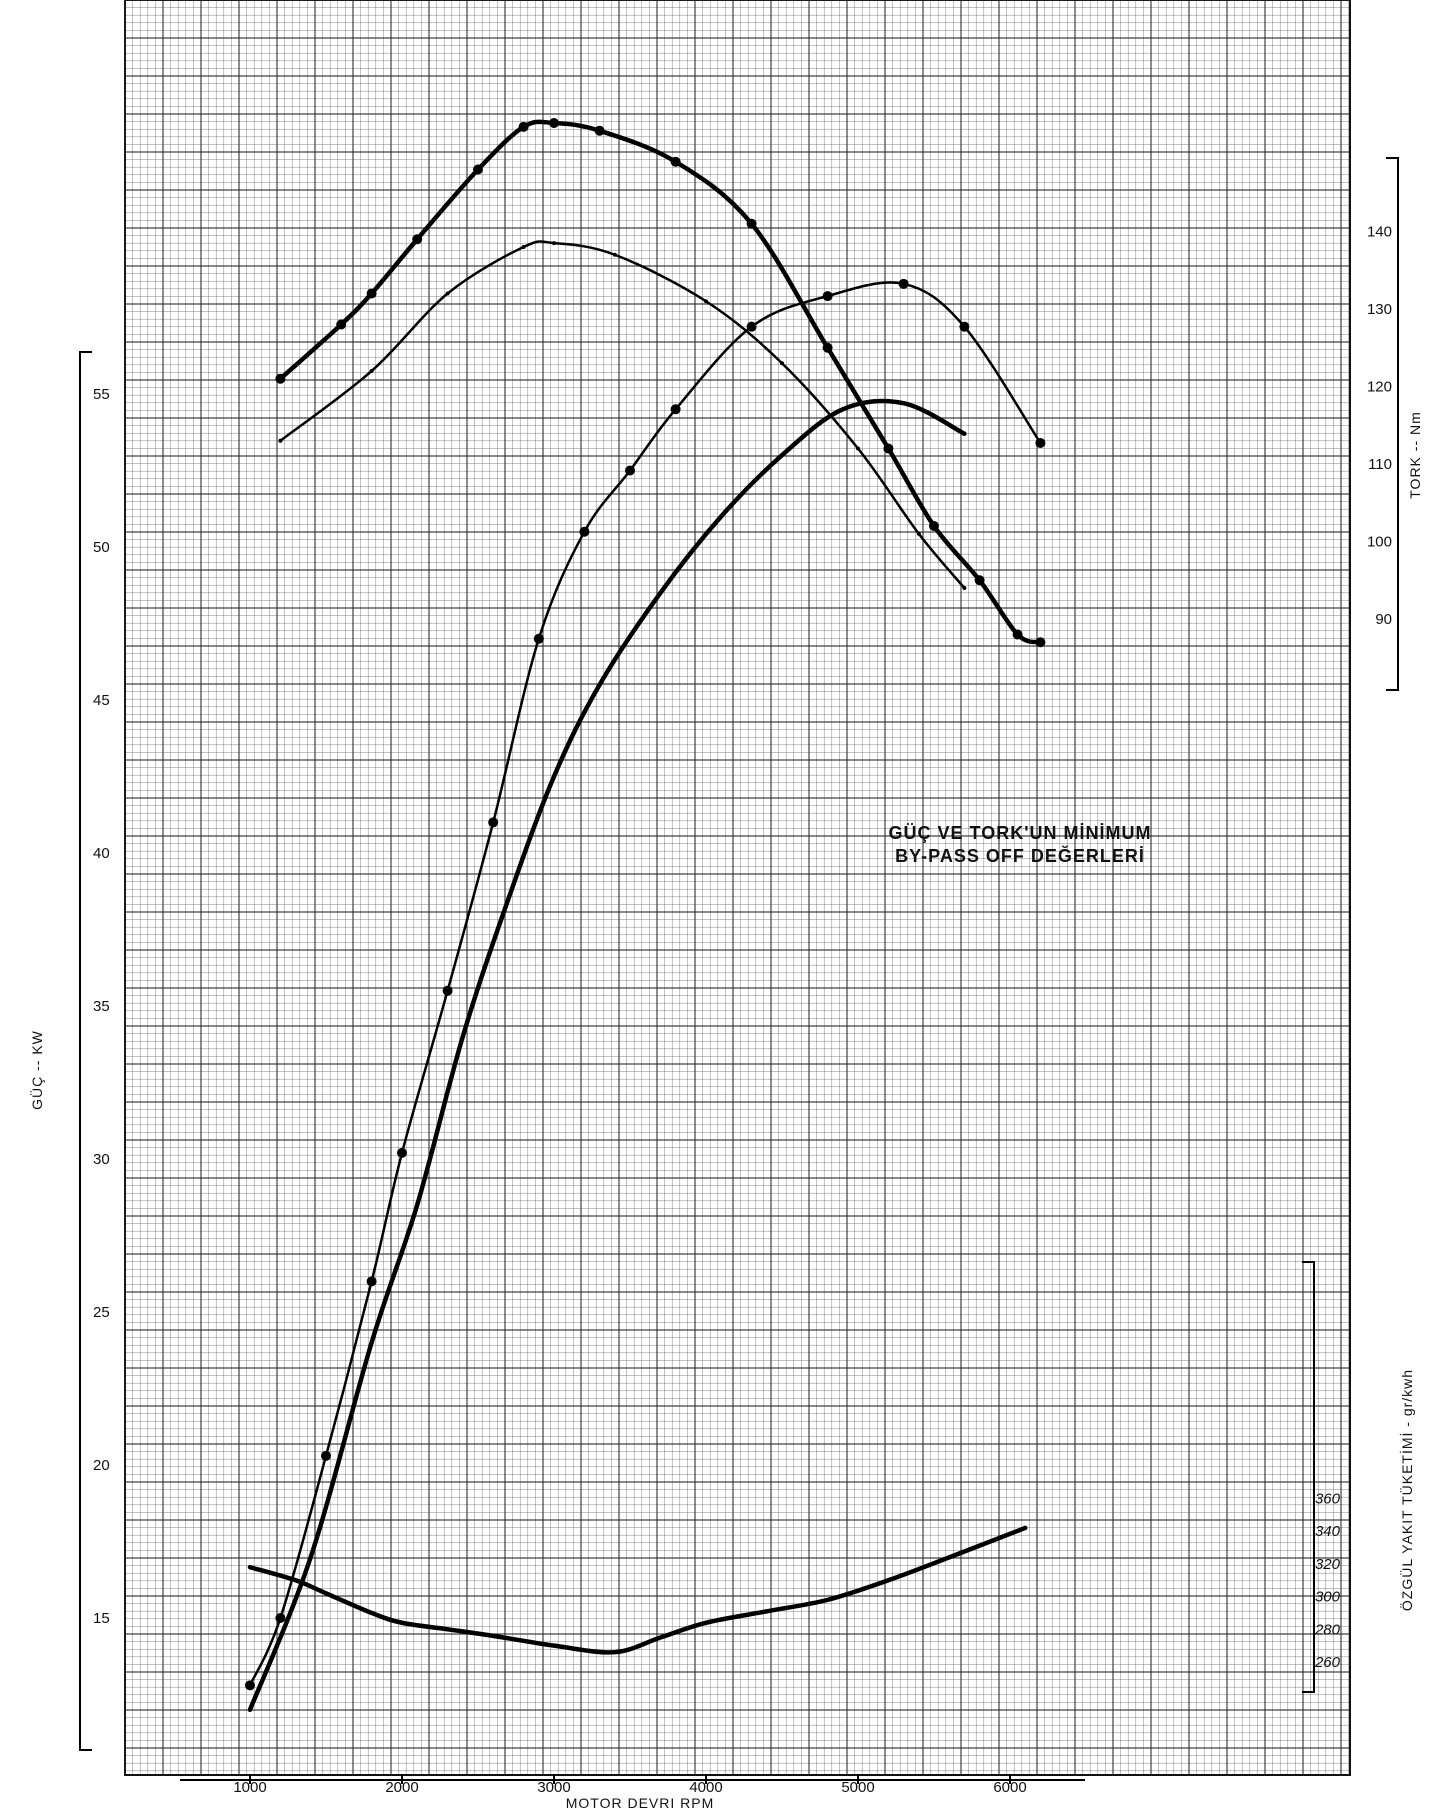  What do you see at coordinates (1020, 855) in the screenshot?
I see `annotation-line-2: BY-PASS OFF DEĞERLERİ` at bounding box center [1020, 855].